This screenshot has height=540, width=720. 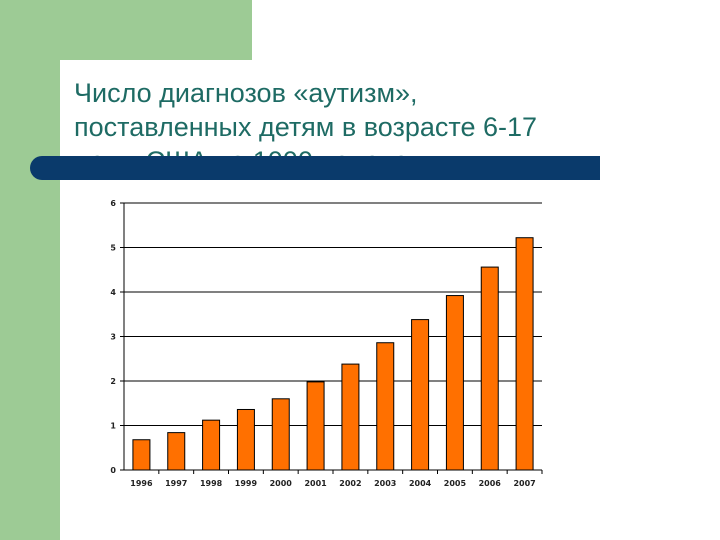 What do you see at coordinates (113, 381) in the screenshot?
I see `y-tick-label: 2` at bounding box center [113, 381].